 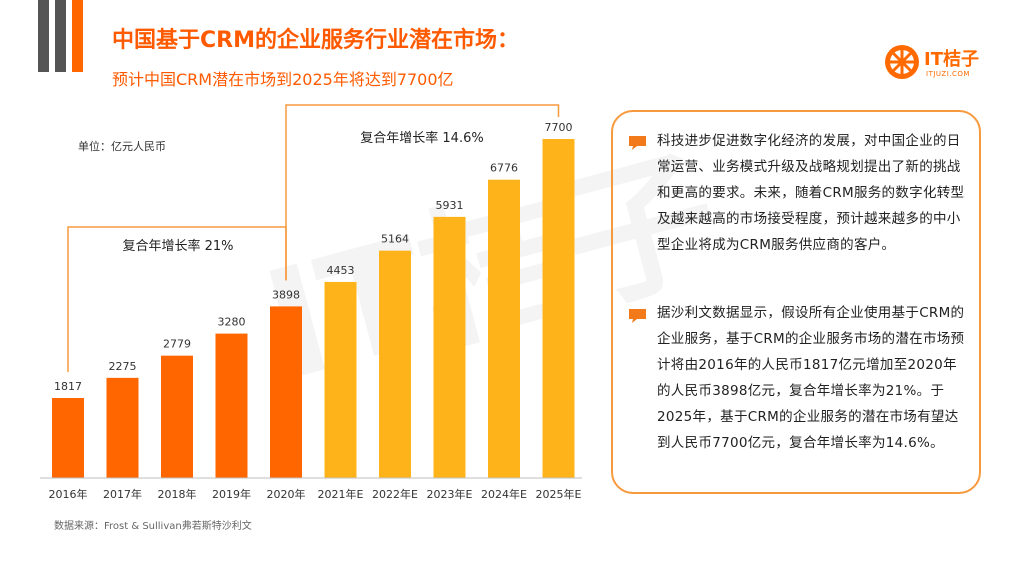 What do you see at coordinates (504, 328) in the screenshot?
I see `bar-2024年E` at bounding box center [504, 328].